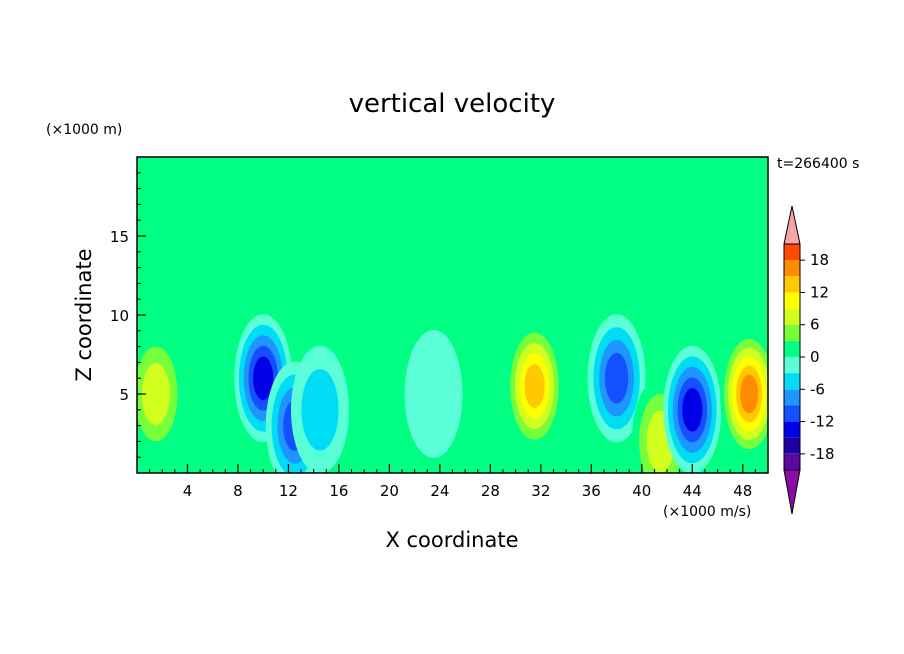 The image size is (904, 654). I want to click on colorbar-under-arrow, so click(792, 492).